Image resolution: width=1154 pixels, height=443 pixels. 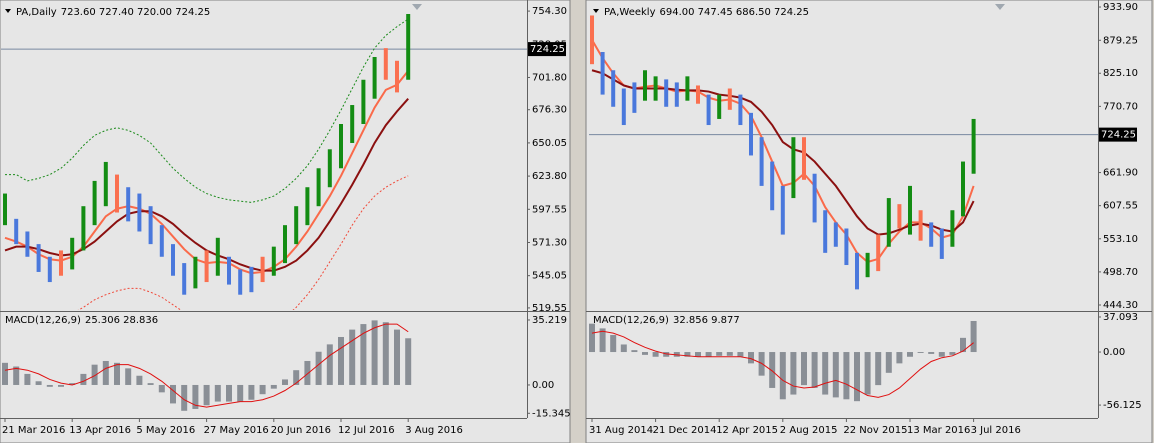 I want to click on shift-marker, so click(x=1000, y=7).